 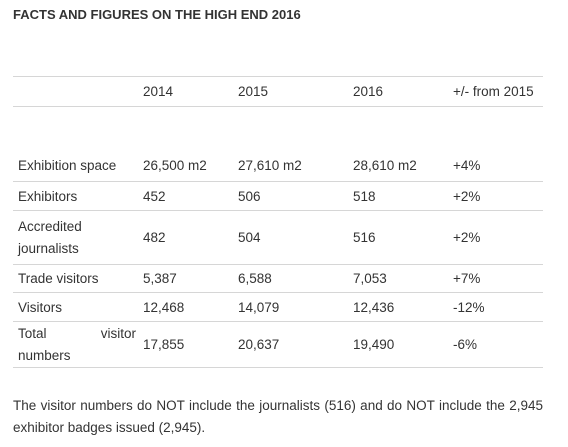 I want to click on cell-2014: 5,387, so click(x=185, y=278).